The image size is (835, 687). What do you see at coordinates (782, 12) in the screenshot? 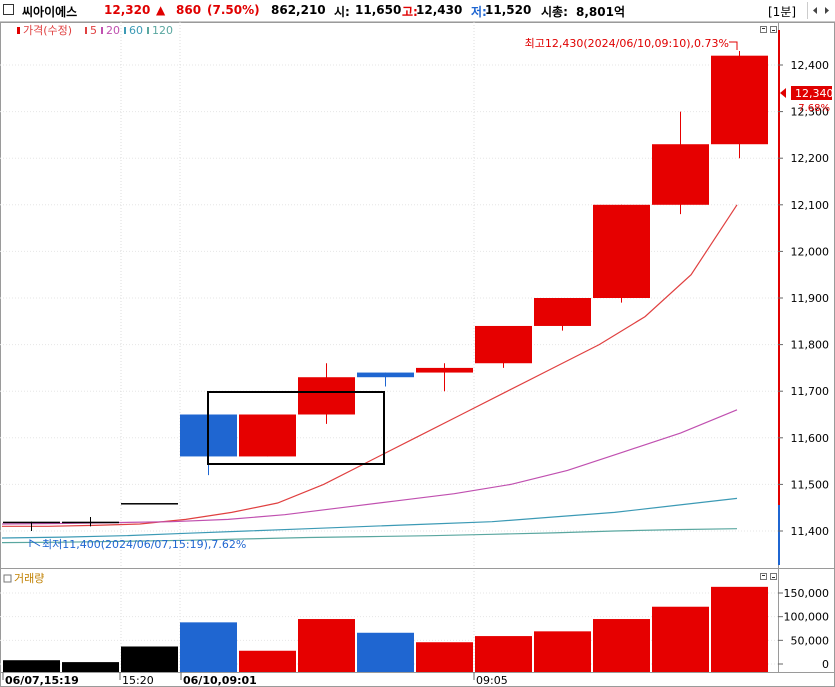
I see `interval-selector: [1분]` at bounding box center [782, 12].